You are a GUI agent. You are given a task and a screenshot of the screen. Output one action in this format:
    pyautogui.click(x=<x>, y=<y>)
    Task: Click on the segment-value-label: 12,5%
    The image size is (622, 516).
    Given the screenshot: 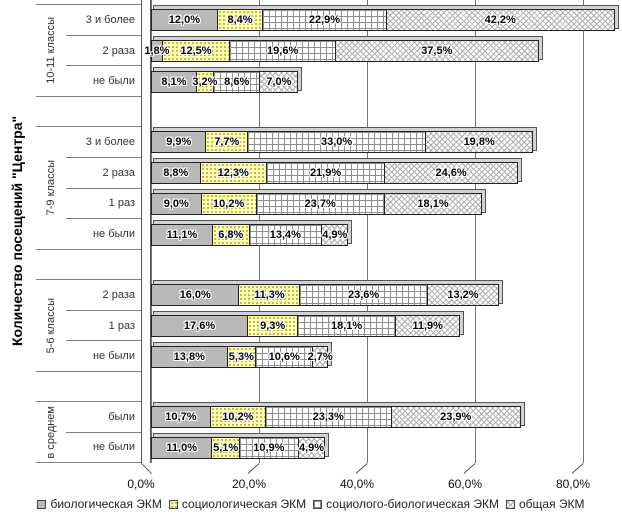 What is the action you would take?
    pyautogui.click(x=196, y=50)
    